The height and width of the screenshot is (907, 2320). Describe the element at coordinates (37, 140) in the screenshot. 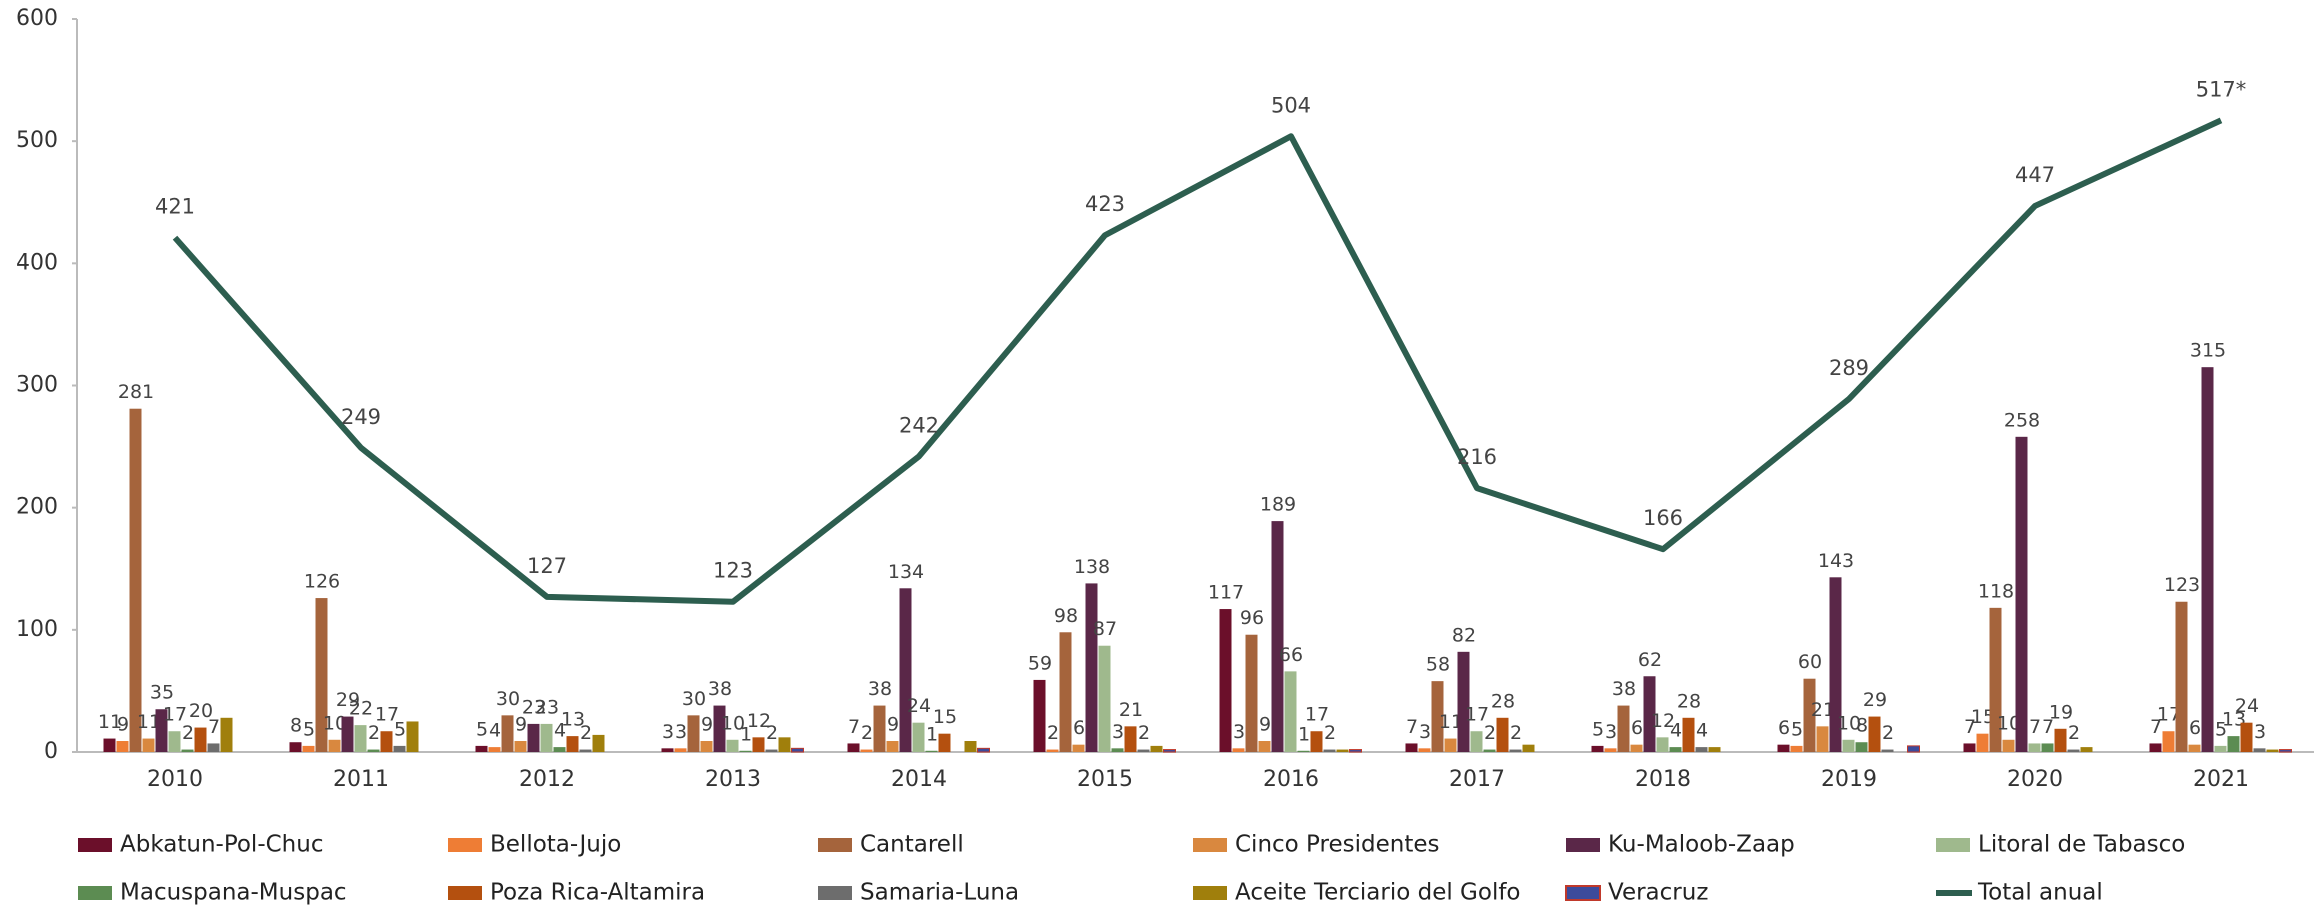

I see `y-tick-label: 500` at that location.